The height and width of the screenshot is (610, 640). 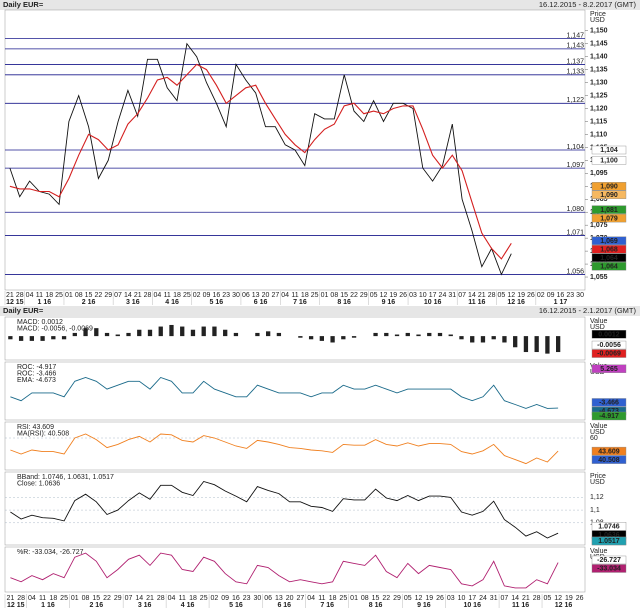 What do you see at coordinates (433, 302) in the screenshot?
I see `x-group-label: 10 16` at bounding box center [433, 302].